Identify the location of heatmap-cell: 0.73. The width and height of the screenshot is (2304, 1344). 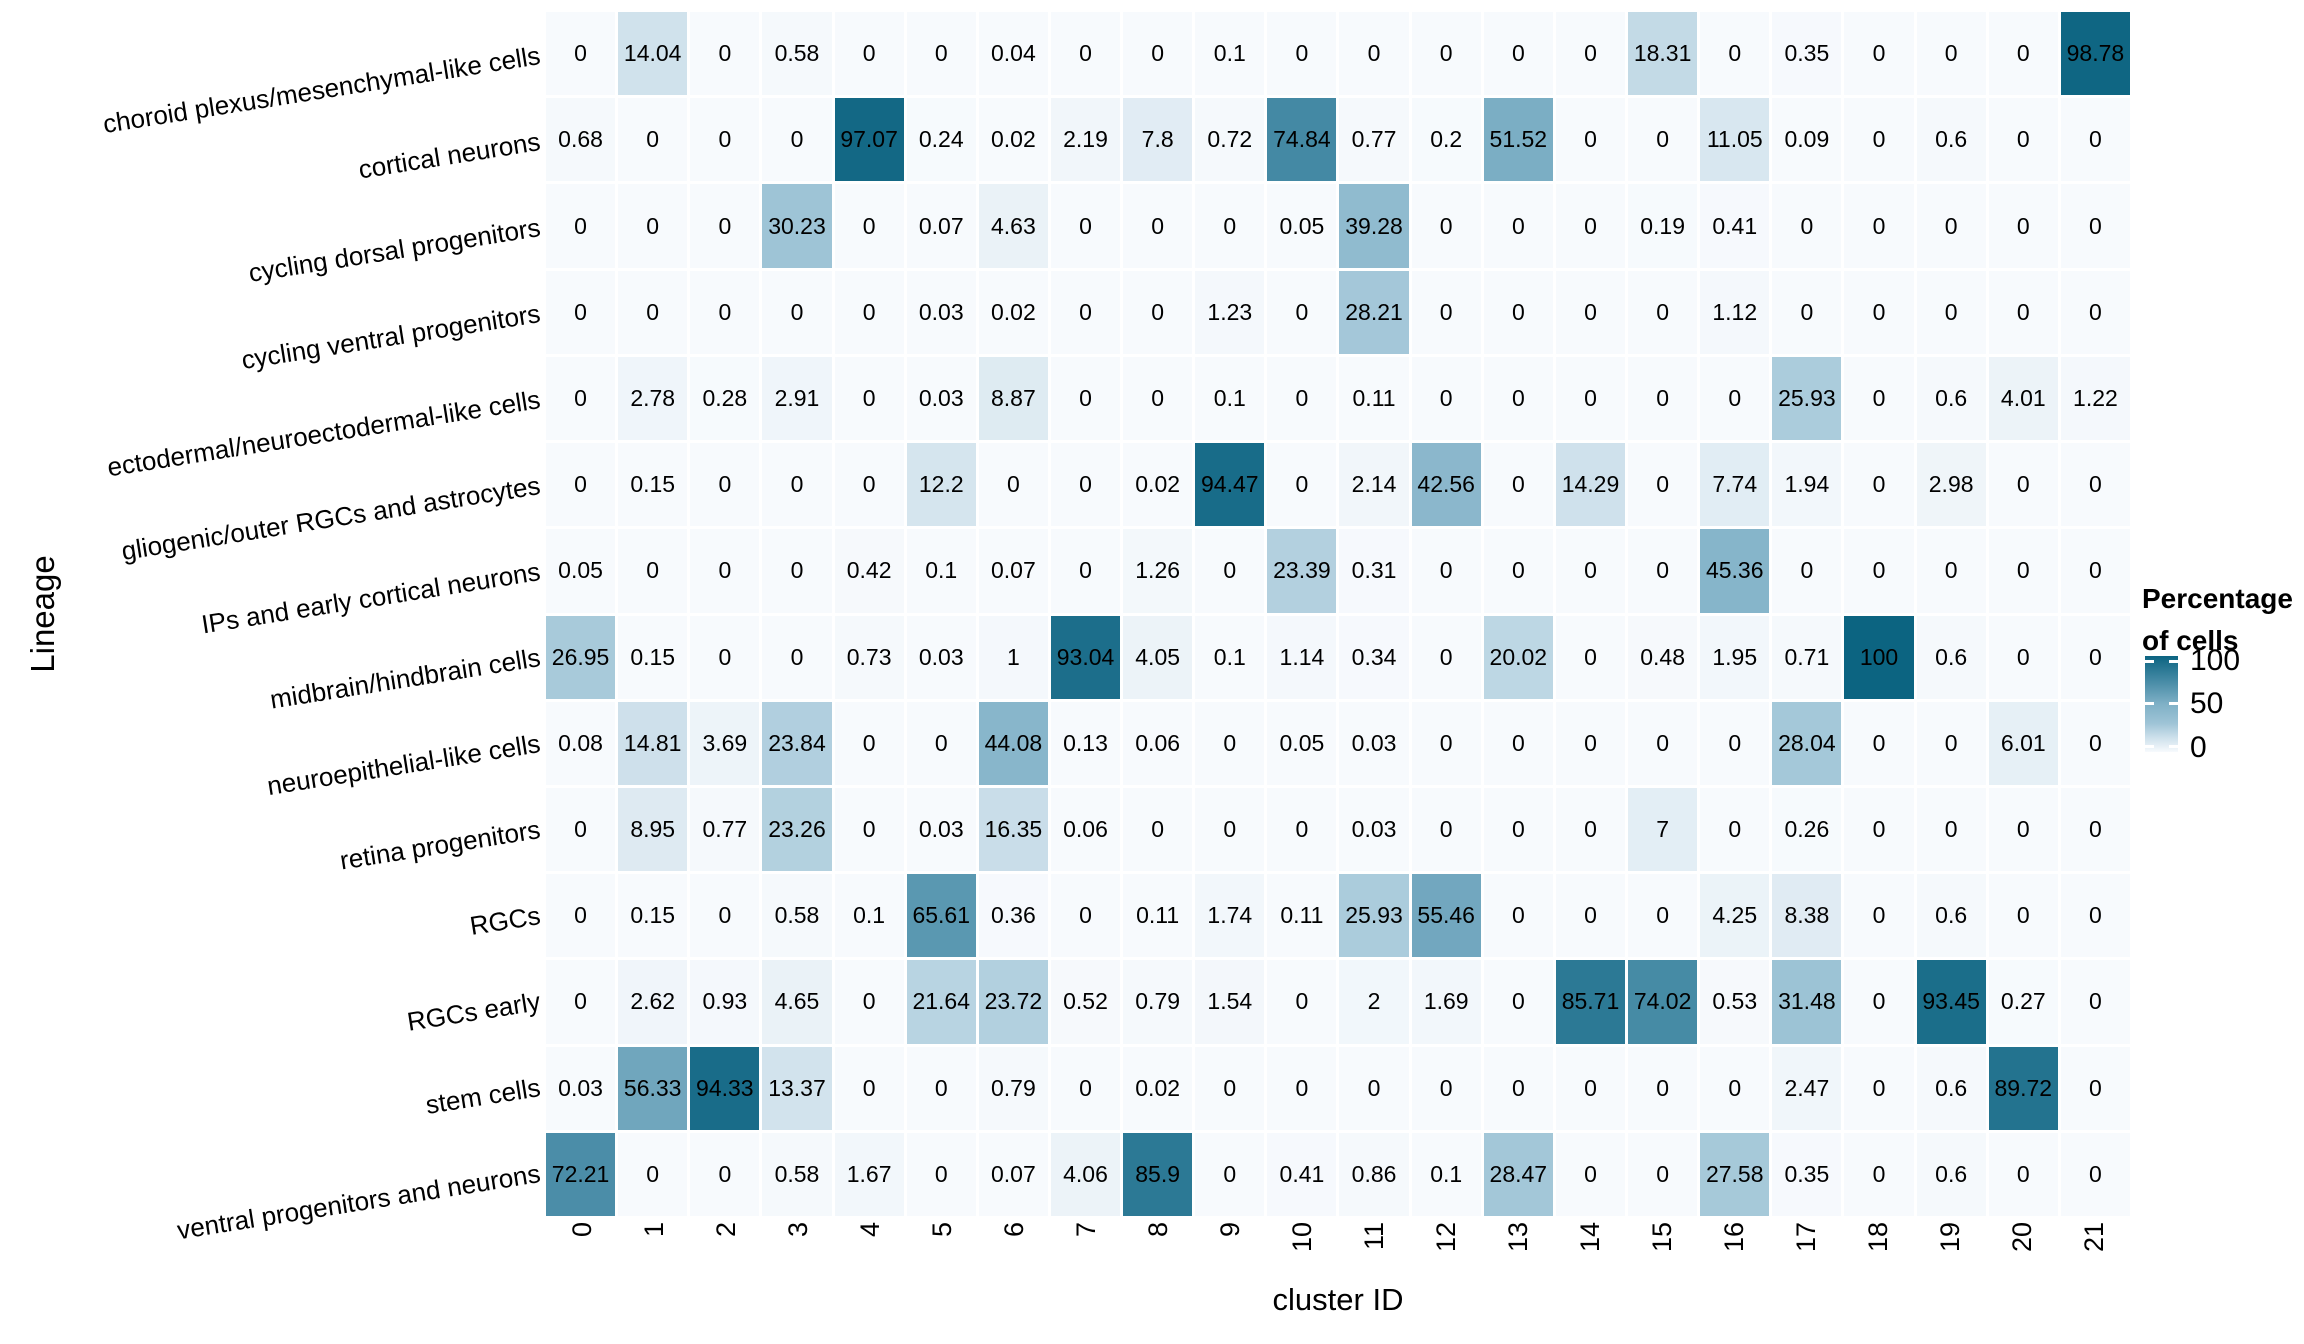
(869, 657).